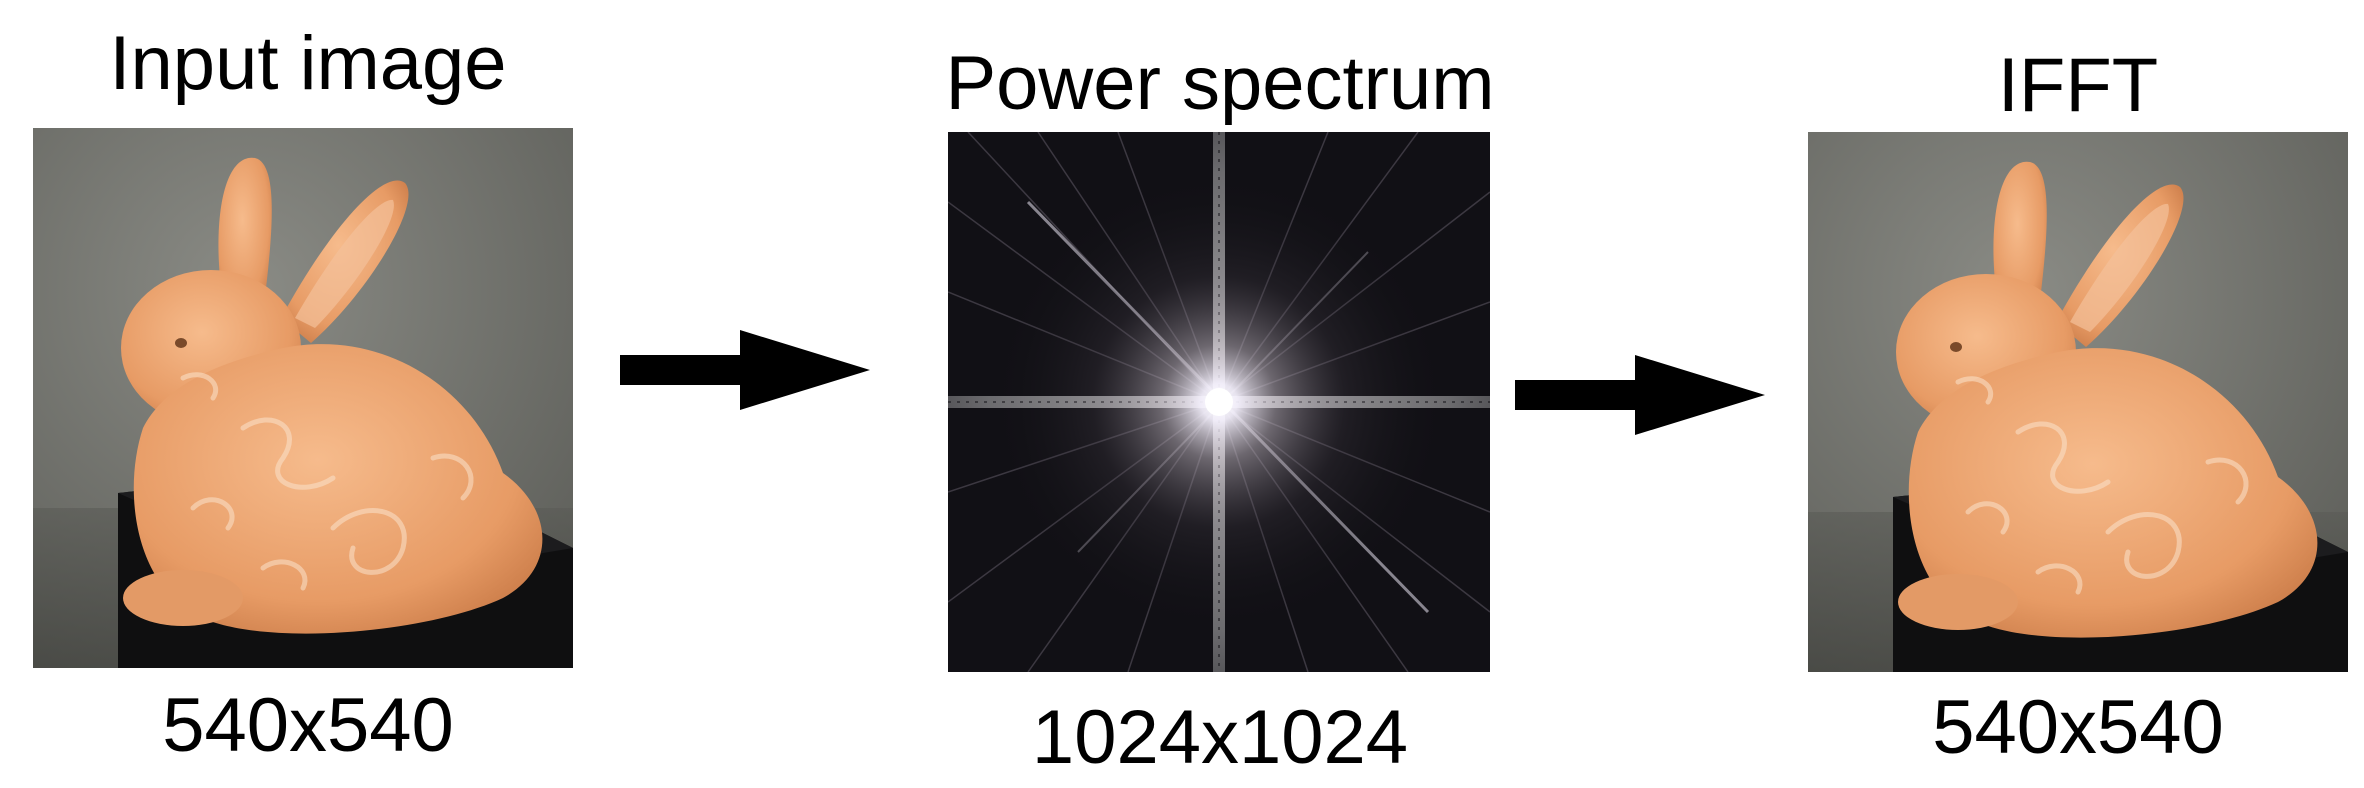 This screenshot has height=788, width=2364. I want to click on ifft-size: 540x540, so click(2078, 727).